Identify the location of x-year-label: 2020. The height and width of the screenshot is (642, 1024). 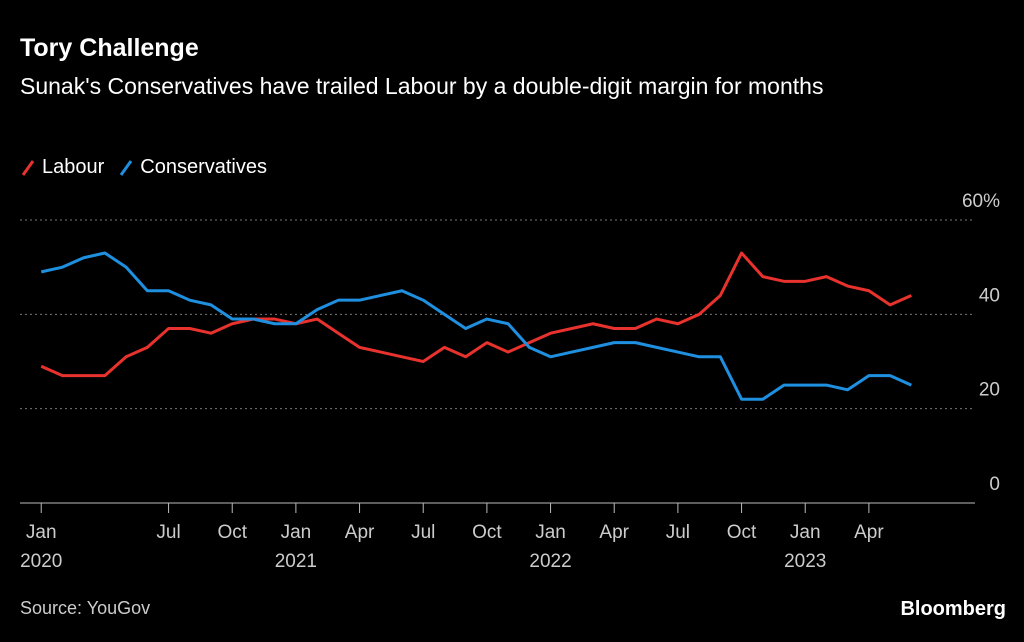
(41, 561).